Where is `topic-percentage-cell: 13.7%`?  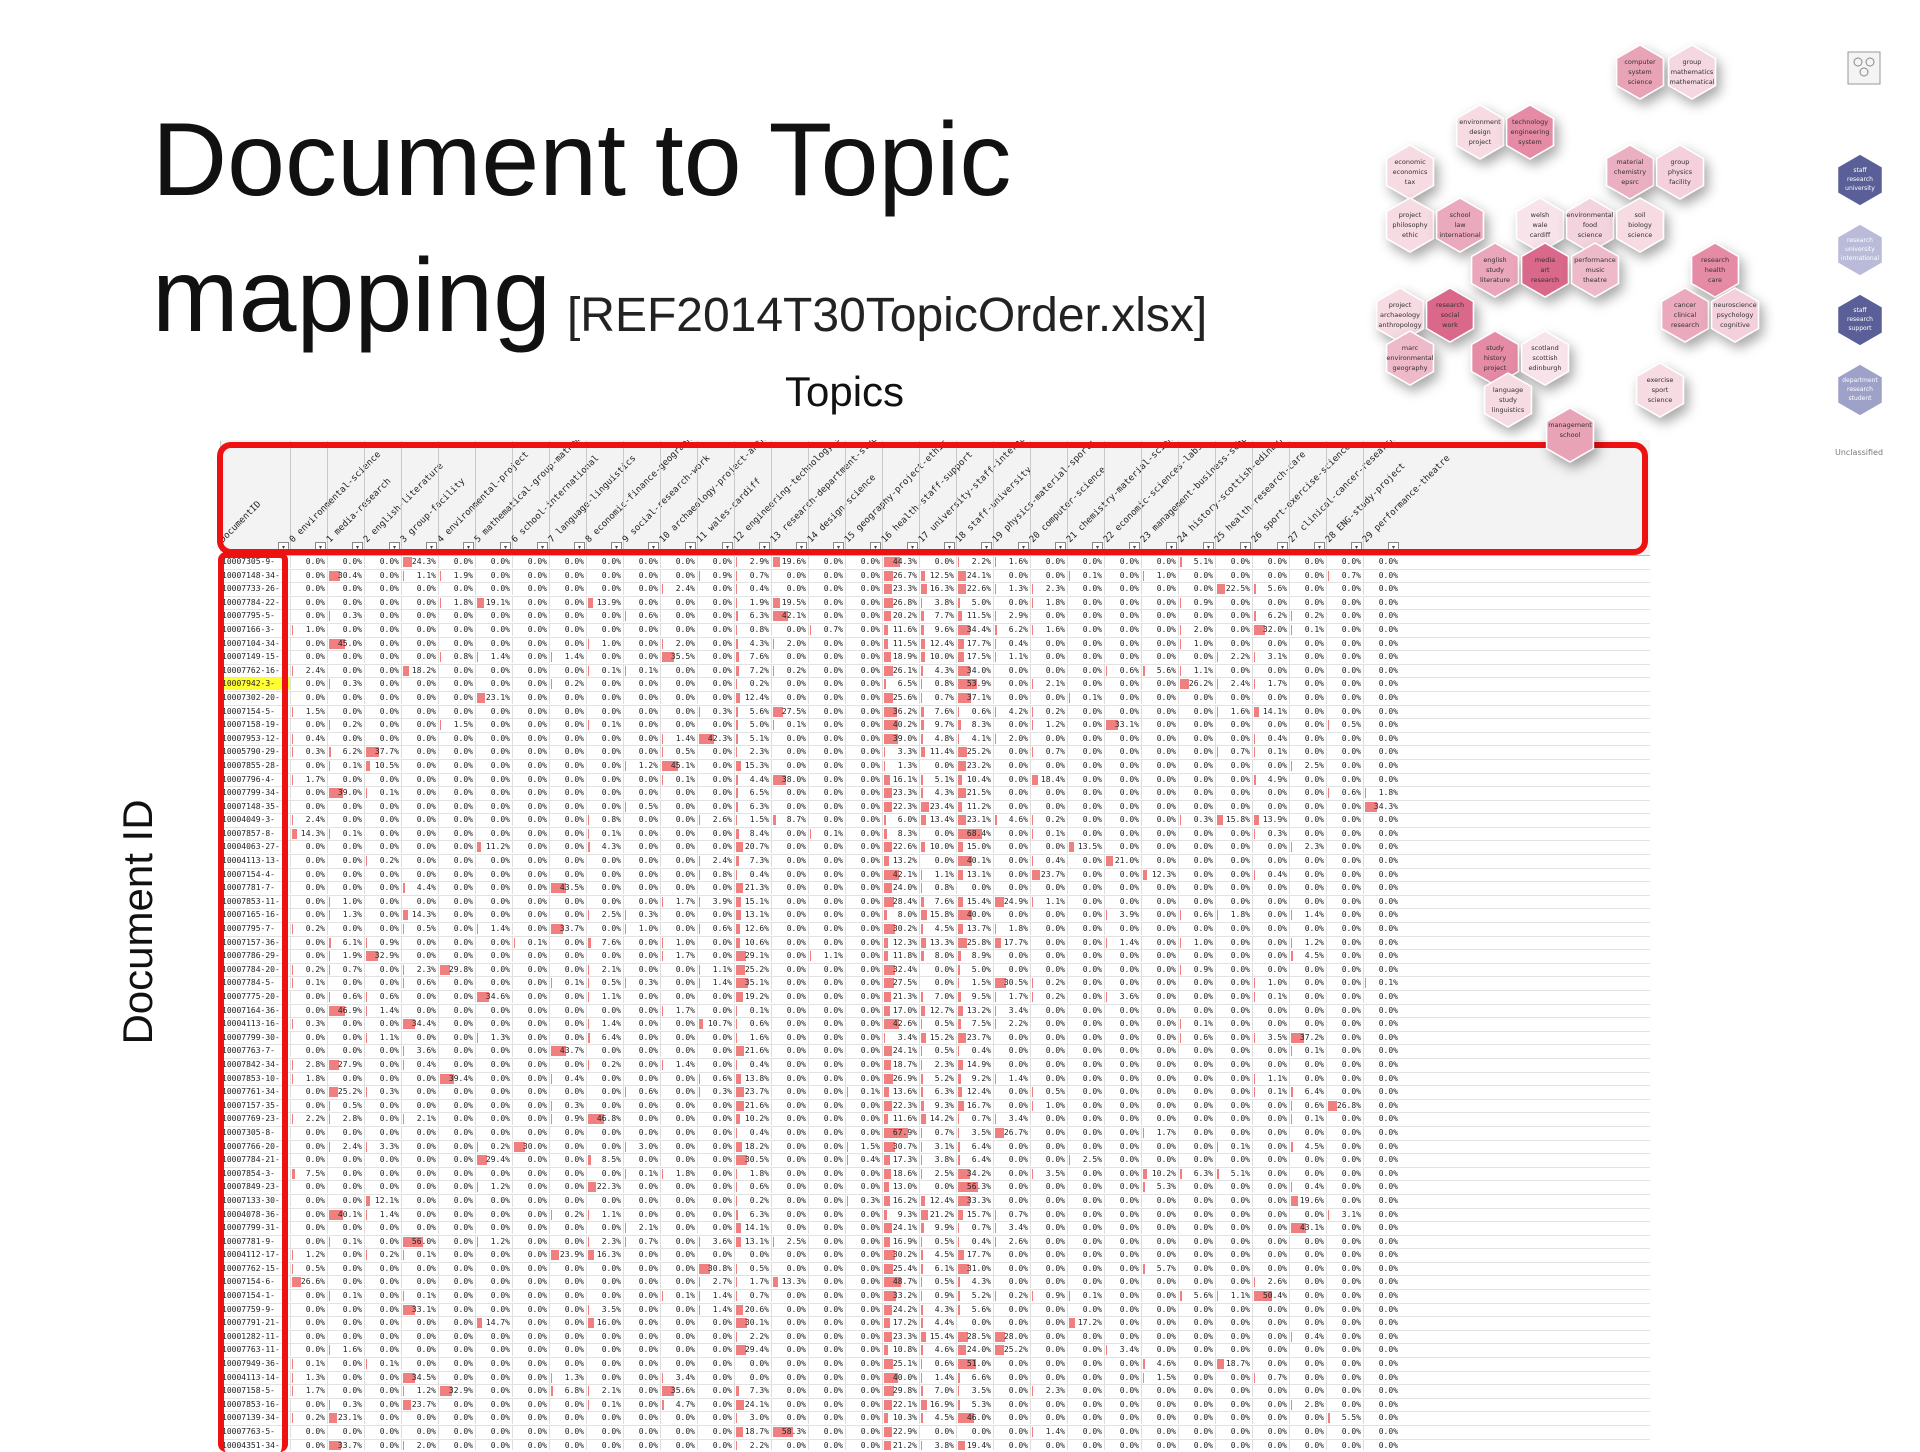 topic-percentage-cell: 13.7% is located at coordinates (974, 929).